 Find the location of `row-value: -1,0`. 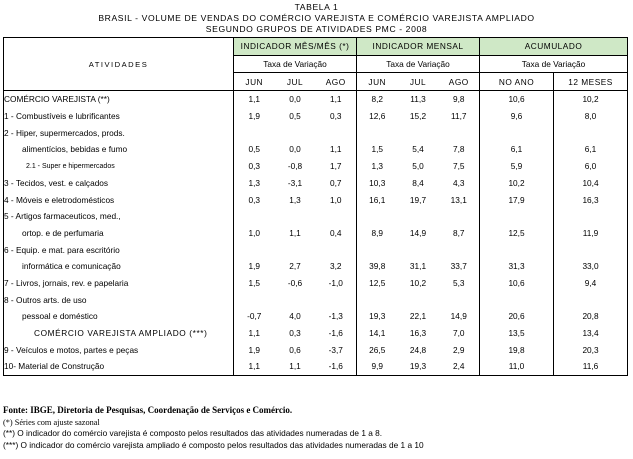

row-value: -1,0 is located at coordinates (336, 283).